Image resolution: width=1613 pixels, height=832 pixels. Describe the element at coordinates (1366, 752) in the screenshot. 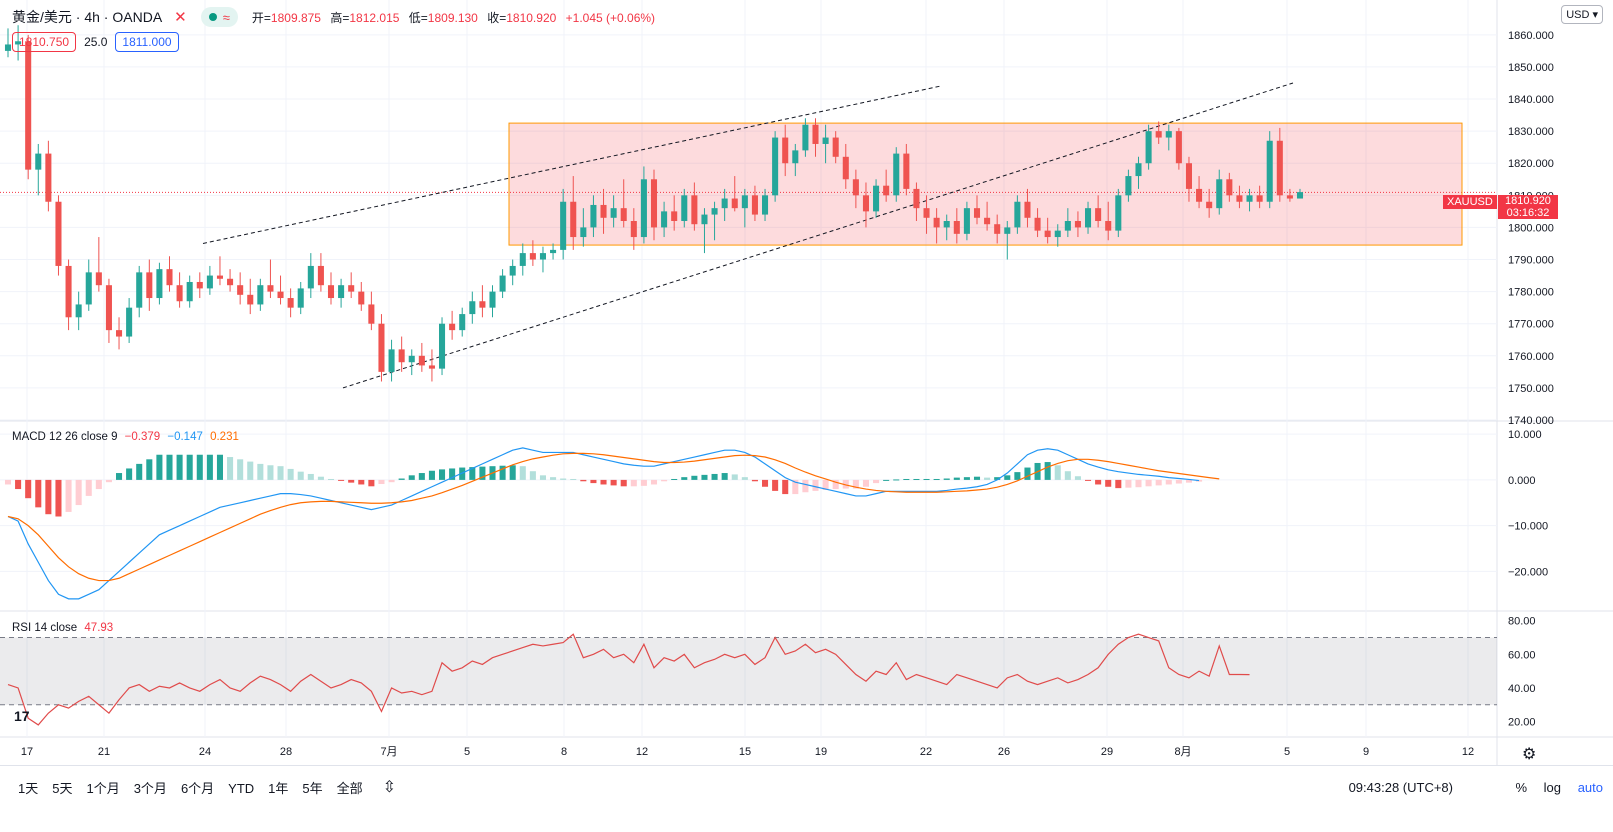

I see `time-axis-label: 9` at that location.